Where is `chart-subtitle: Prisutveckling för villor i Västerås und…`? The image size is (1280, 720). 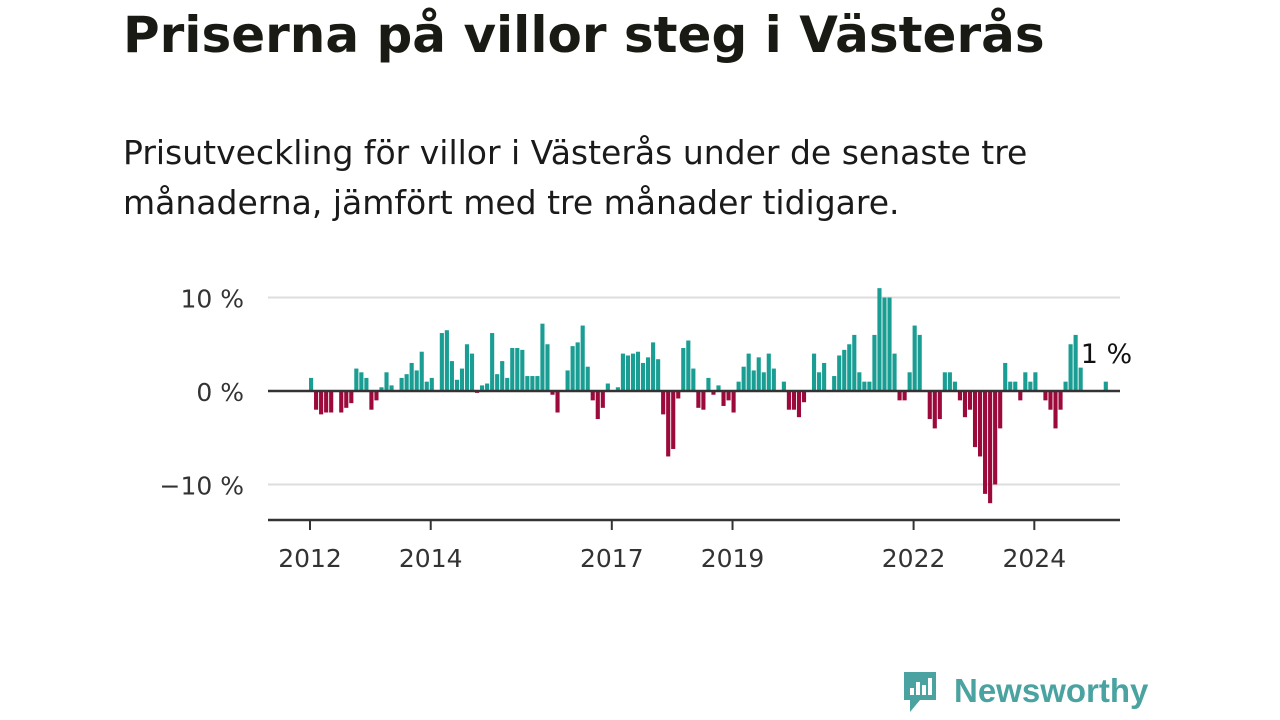 chart-subtitle: Prisutveckling för villor i Västerås und… is located at coordinates (575, 177).